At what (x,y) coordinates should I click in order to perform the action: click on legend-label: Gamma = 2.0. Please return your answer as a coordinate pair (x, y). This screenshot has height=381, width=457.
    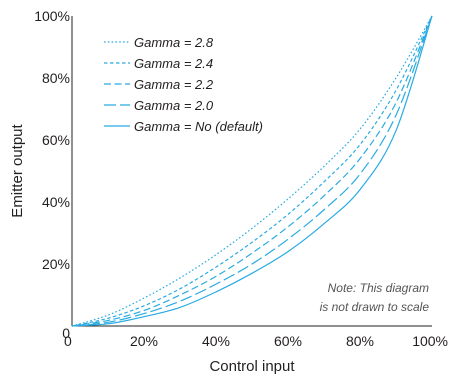
    Looking at the image, I should click on (174, 105).